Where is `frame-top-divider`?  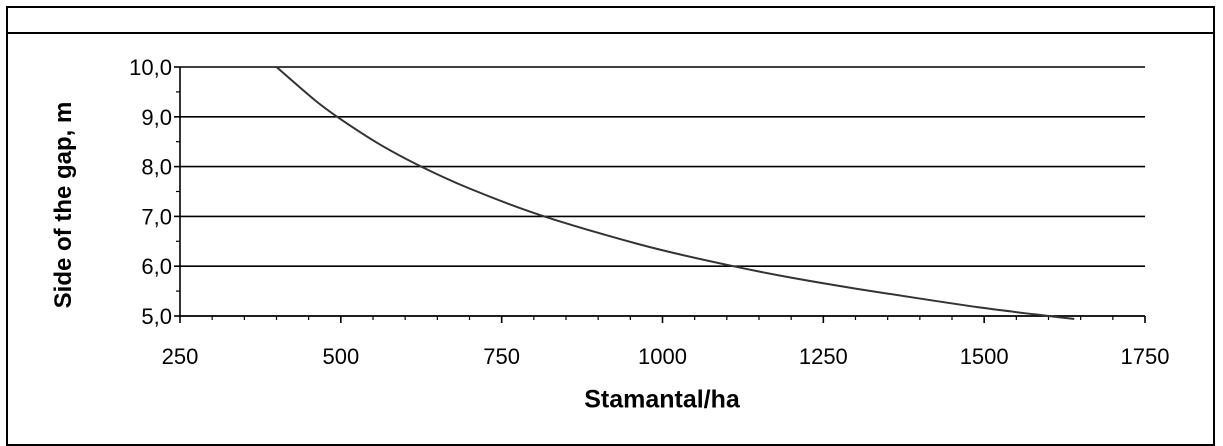
frame-top-divider is located at coordinates (610, 33).